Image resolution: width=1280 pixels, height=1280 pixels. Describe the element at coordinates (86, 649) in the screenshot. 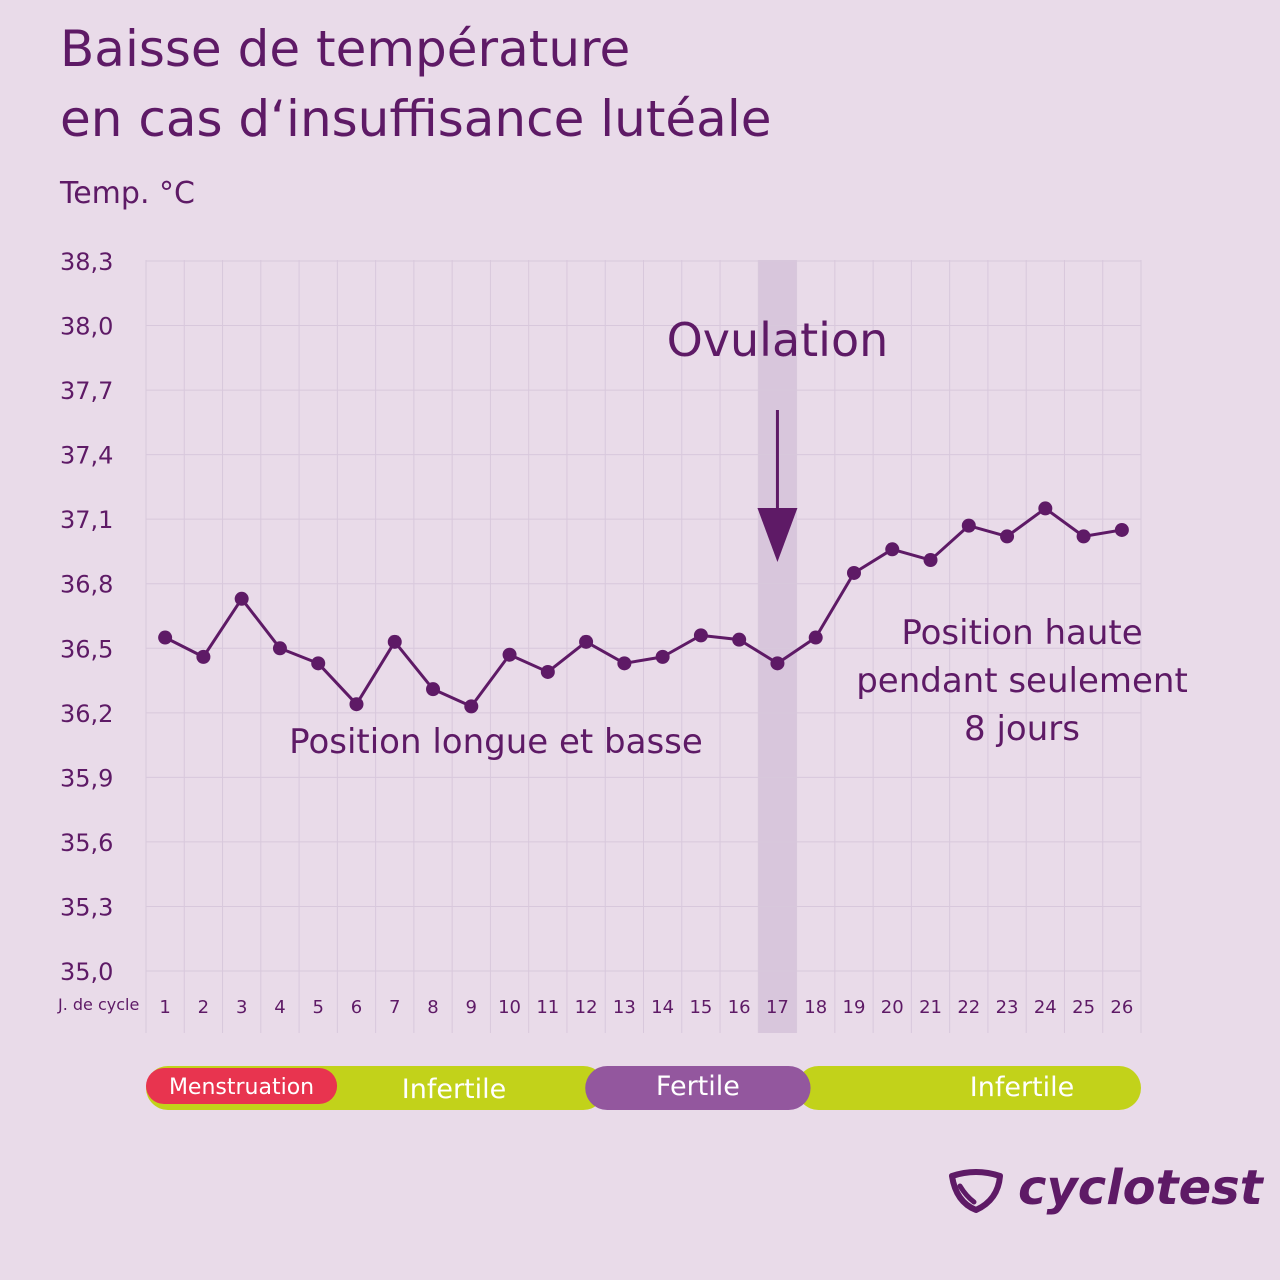

I see `y-tick-label: 36,5` at that location.